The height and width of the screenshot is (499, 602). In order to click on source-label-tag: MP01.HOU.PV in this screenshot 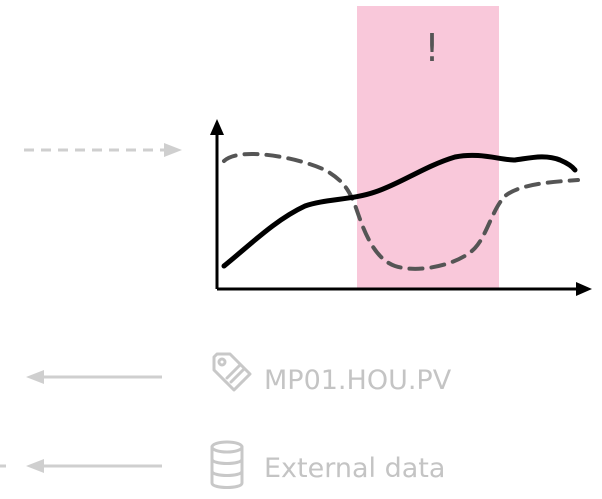, I will do `click(358, 380)`.